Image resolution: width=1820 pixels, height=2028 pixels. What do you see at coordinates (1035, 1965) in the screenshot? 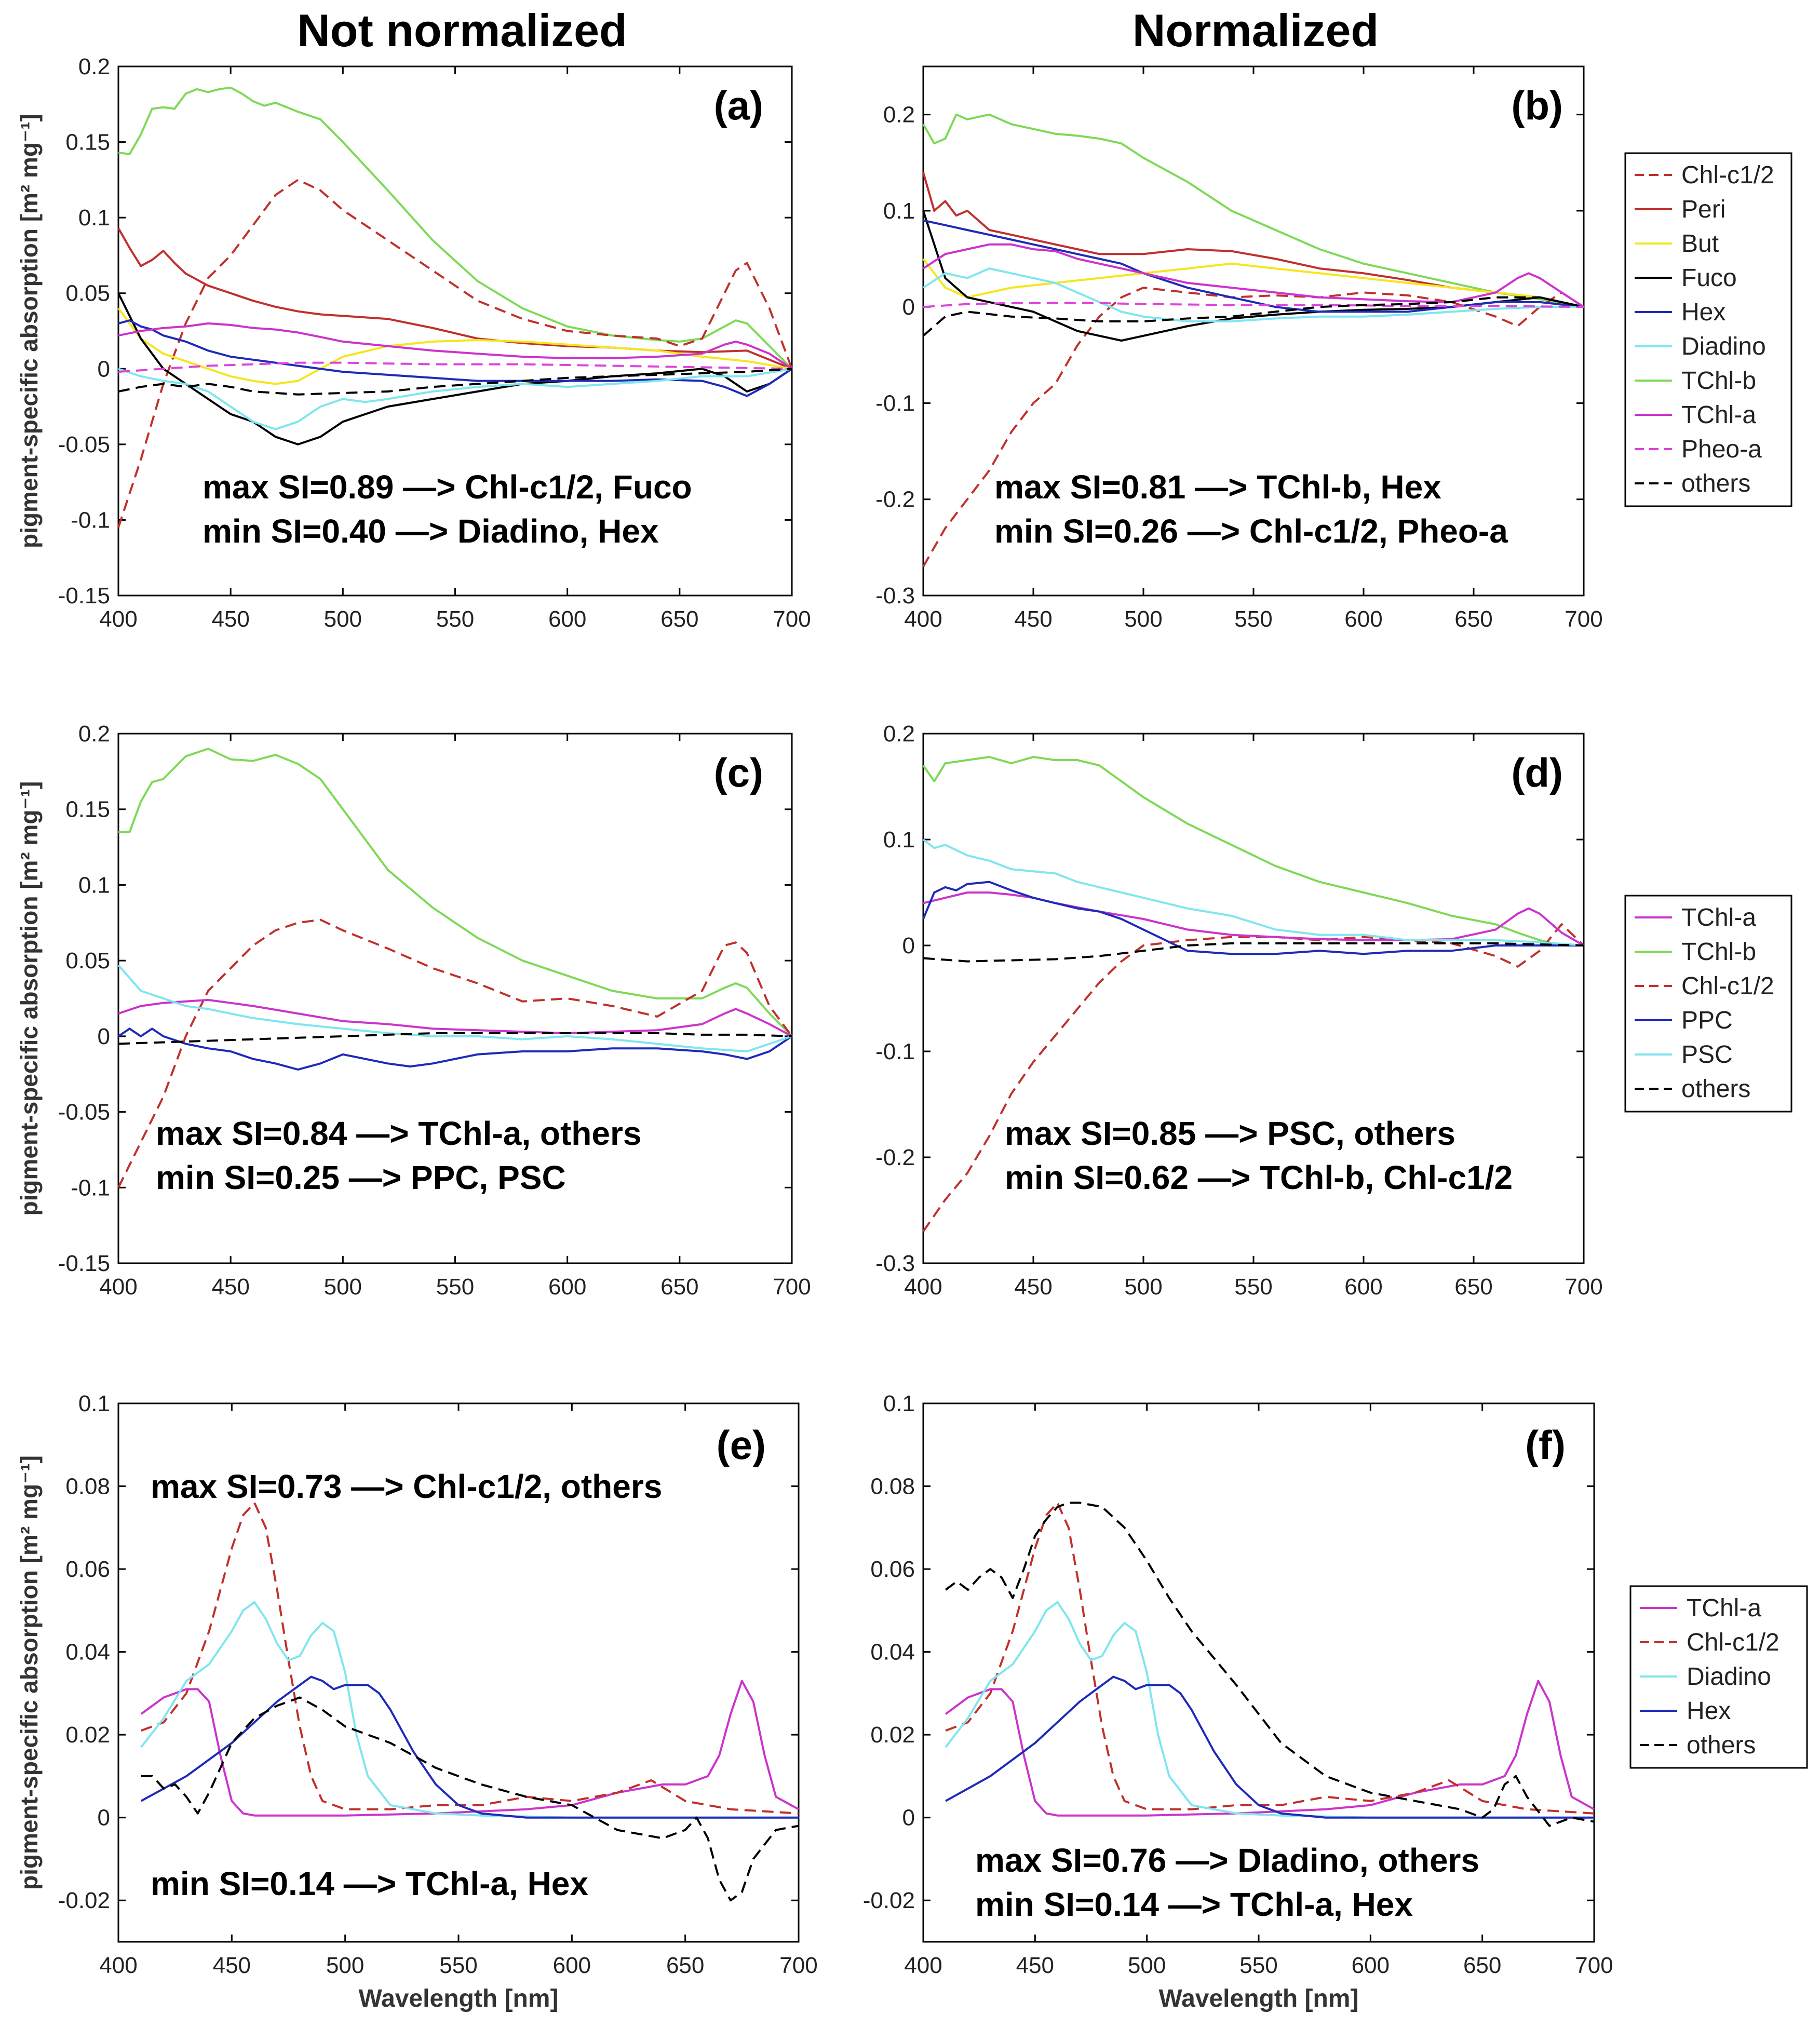
I see `panel-f-xtick-label: 450` at bounding box center [1035, 1965].